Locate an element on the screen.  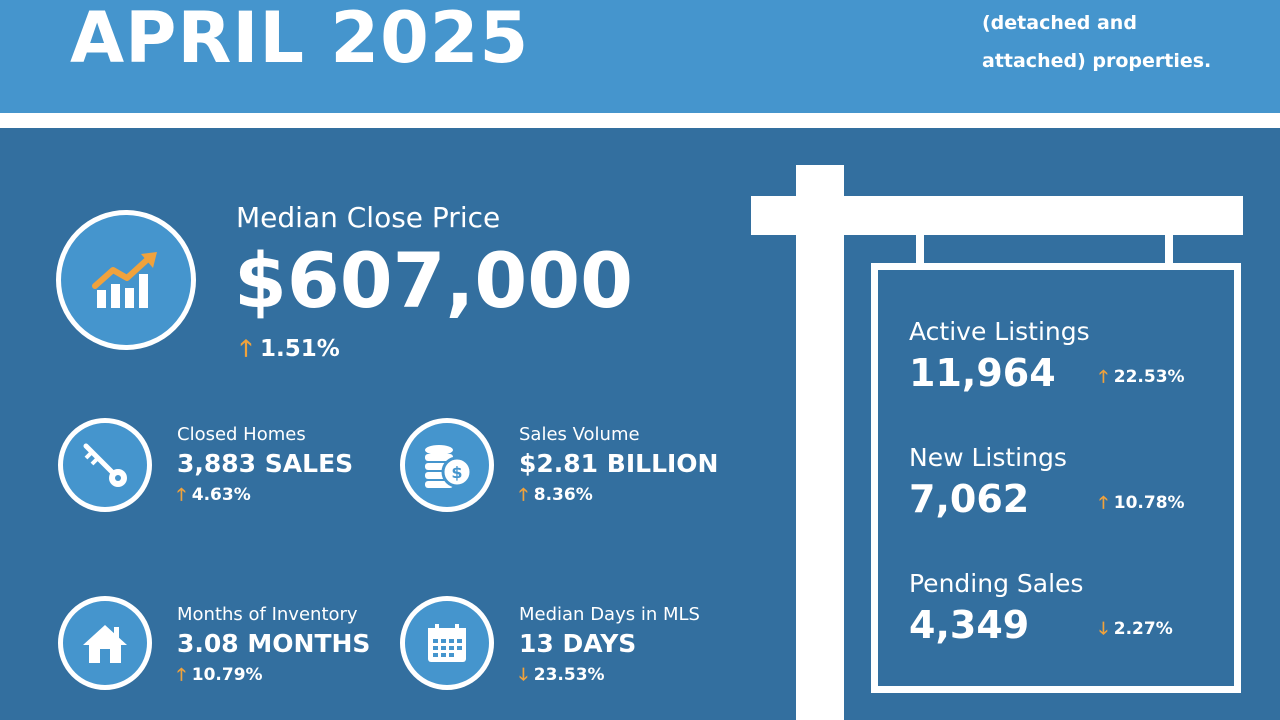
closed-homes-value: 3,883 SALES is located at coordinates (265, 463).